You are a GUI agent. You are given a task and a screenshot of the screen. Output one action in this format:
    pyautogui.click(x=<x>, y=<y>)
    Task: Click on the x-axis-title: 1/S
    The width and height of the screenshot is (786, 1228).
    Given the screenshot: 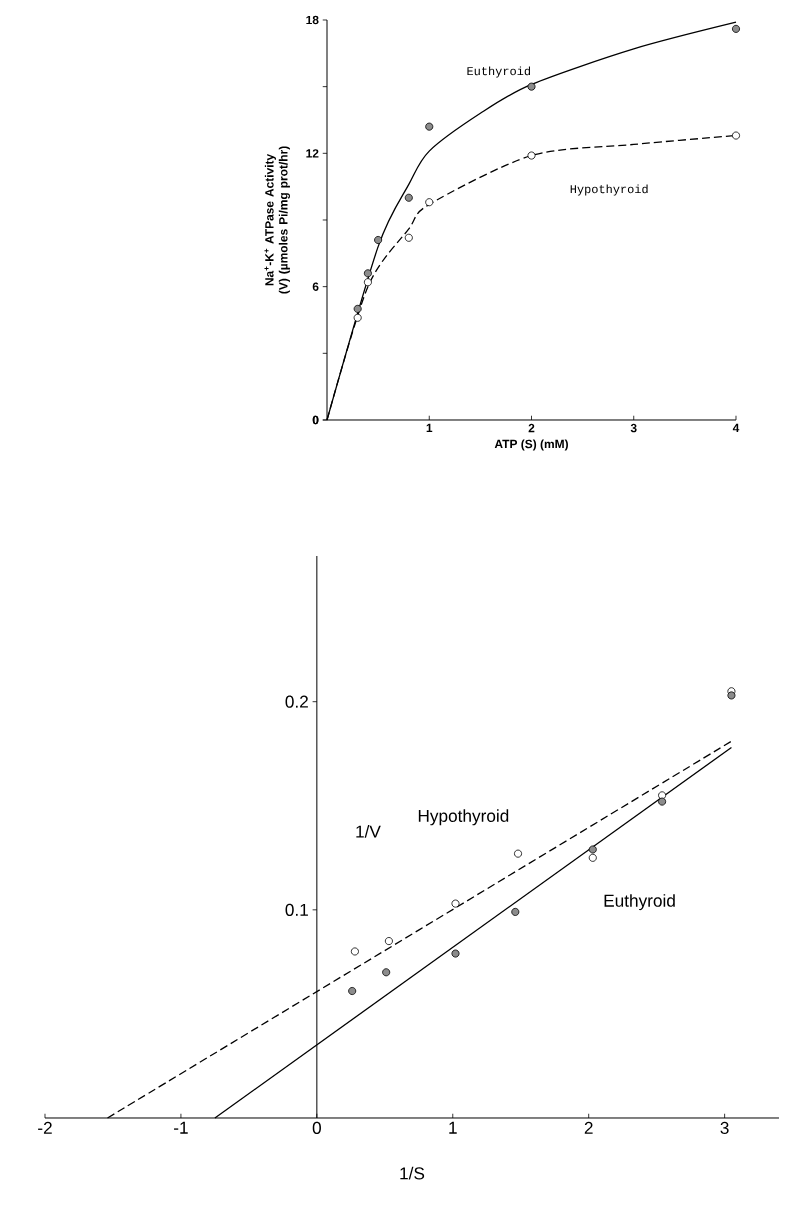 What is the action you would take?
    pyautogui.click(x=412, y=1173)
    